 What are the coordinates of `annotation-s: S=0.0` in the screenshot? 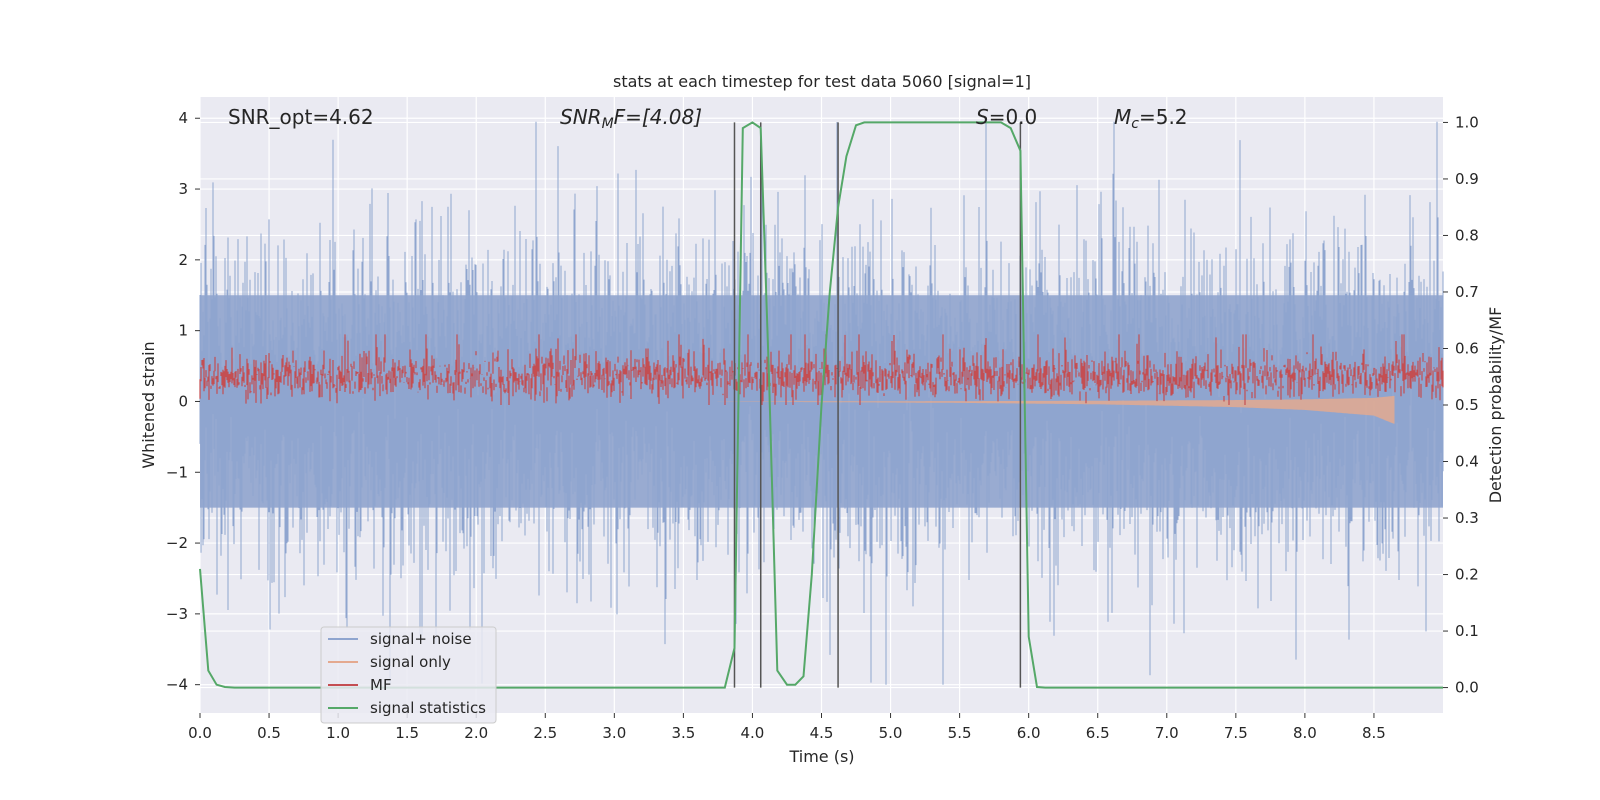 It's located at (1006, 117).